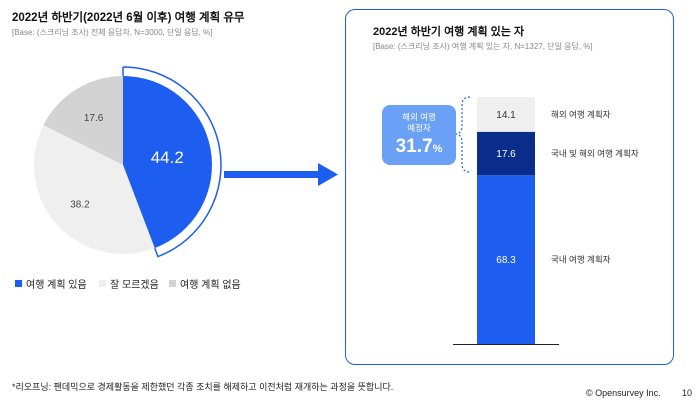 This screenshot has height=408, width=700. What do you see at coordinates (80, 204) in the screenshot?
I see `pie-data-label-1: 38.2` at bounding box center [80, 204].